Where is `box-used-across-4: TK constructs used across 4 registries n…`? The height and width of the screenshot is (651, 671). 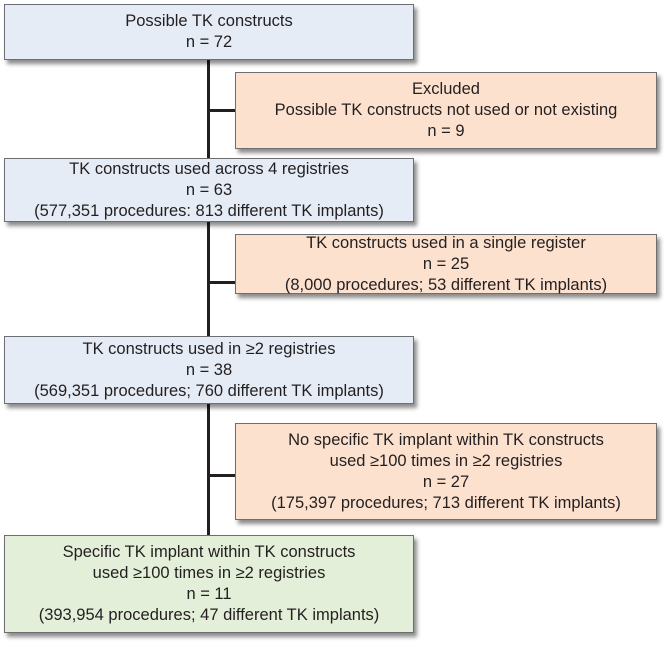 box-used-across-4: TK constructs used across 4 registries n… is located at coordinates (209, 190).